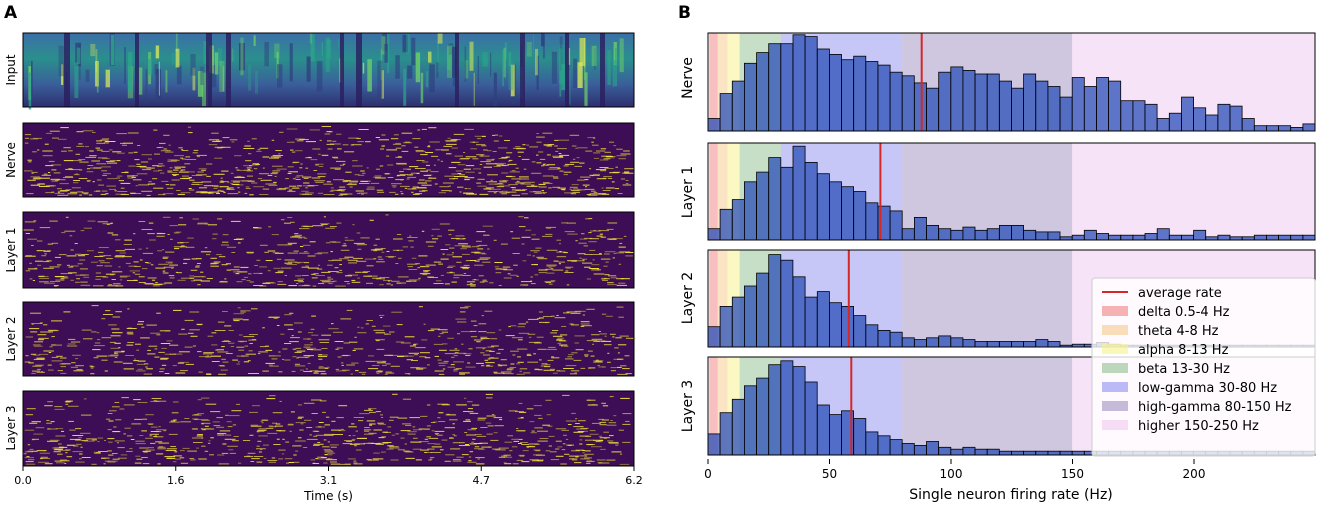 This screenshot has width=1325, height=510. Describe the element at coordinates (11, 160) in the screenshot. I see `row-label-nerve: Nerve` at that location.